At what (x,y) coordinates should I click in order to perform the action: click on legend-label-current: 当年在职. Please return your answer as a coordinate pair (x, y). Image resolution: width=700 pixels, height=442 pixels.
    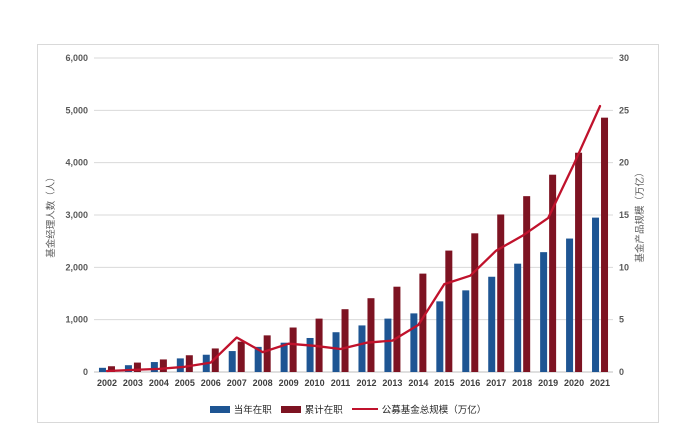
    Looking at the image, I should click on (252, 411).